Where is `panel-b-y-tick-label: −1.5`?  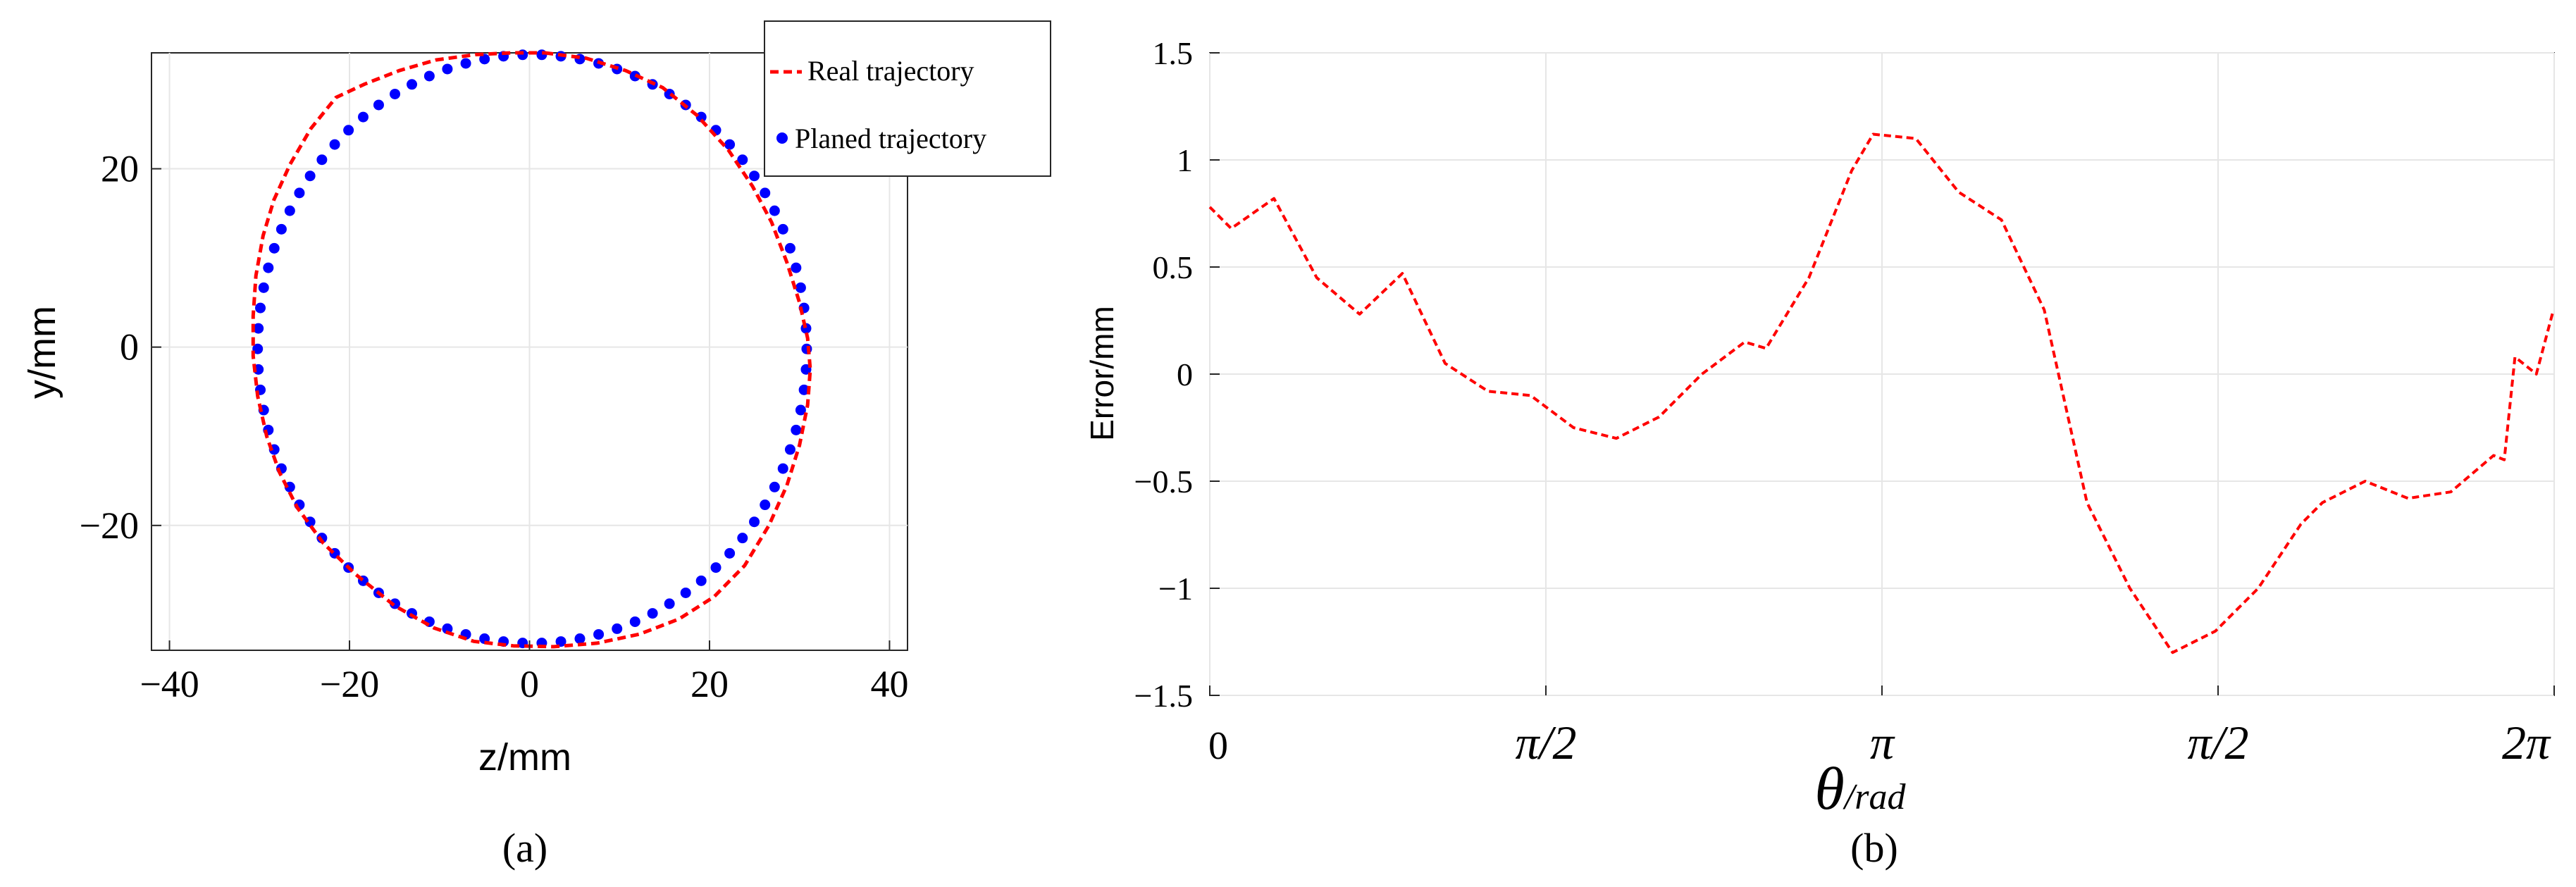
panel-b-y-tick-label: −1.5 is located at coordinates (1163, 696).